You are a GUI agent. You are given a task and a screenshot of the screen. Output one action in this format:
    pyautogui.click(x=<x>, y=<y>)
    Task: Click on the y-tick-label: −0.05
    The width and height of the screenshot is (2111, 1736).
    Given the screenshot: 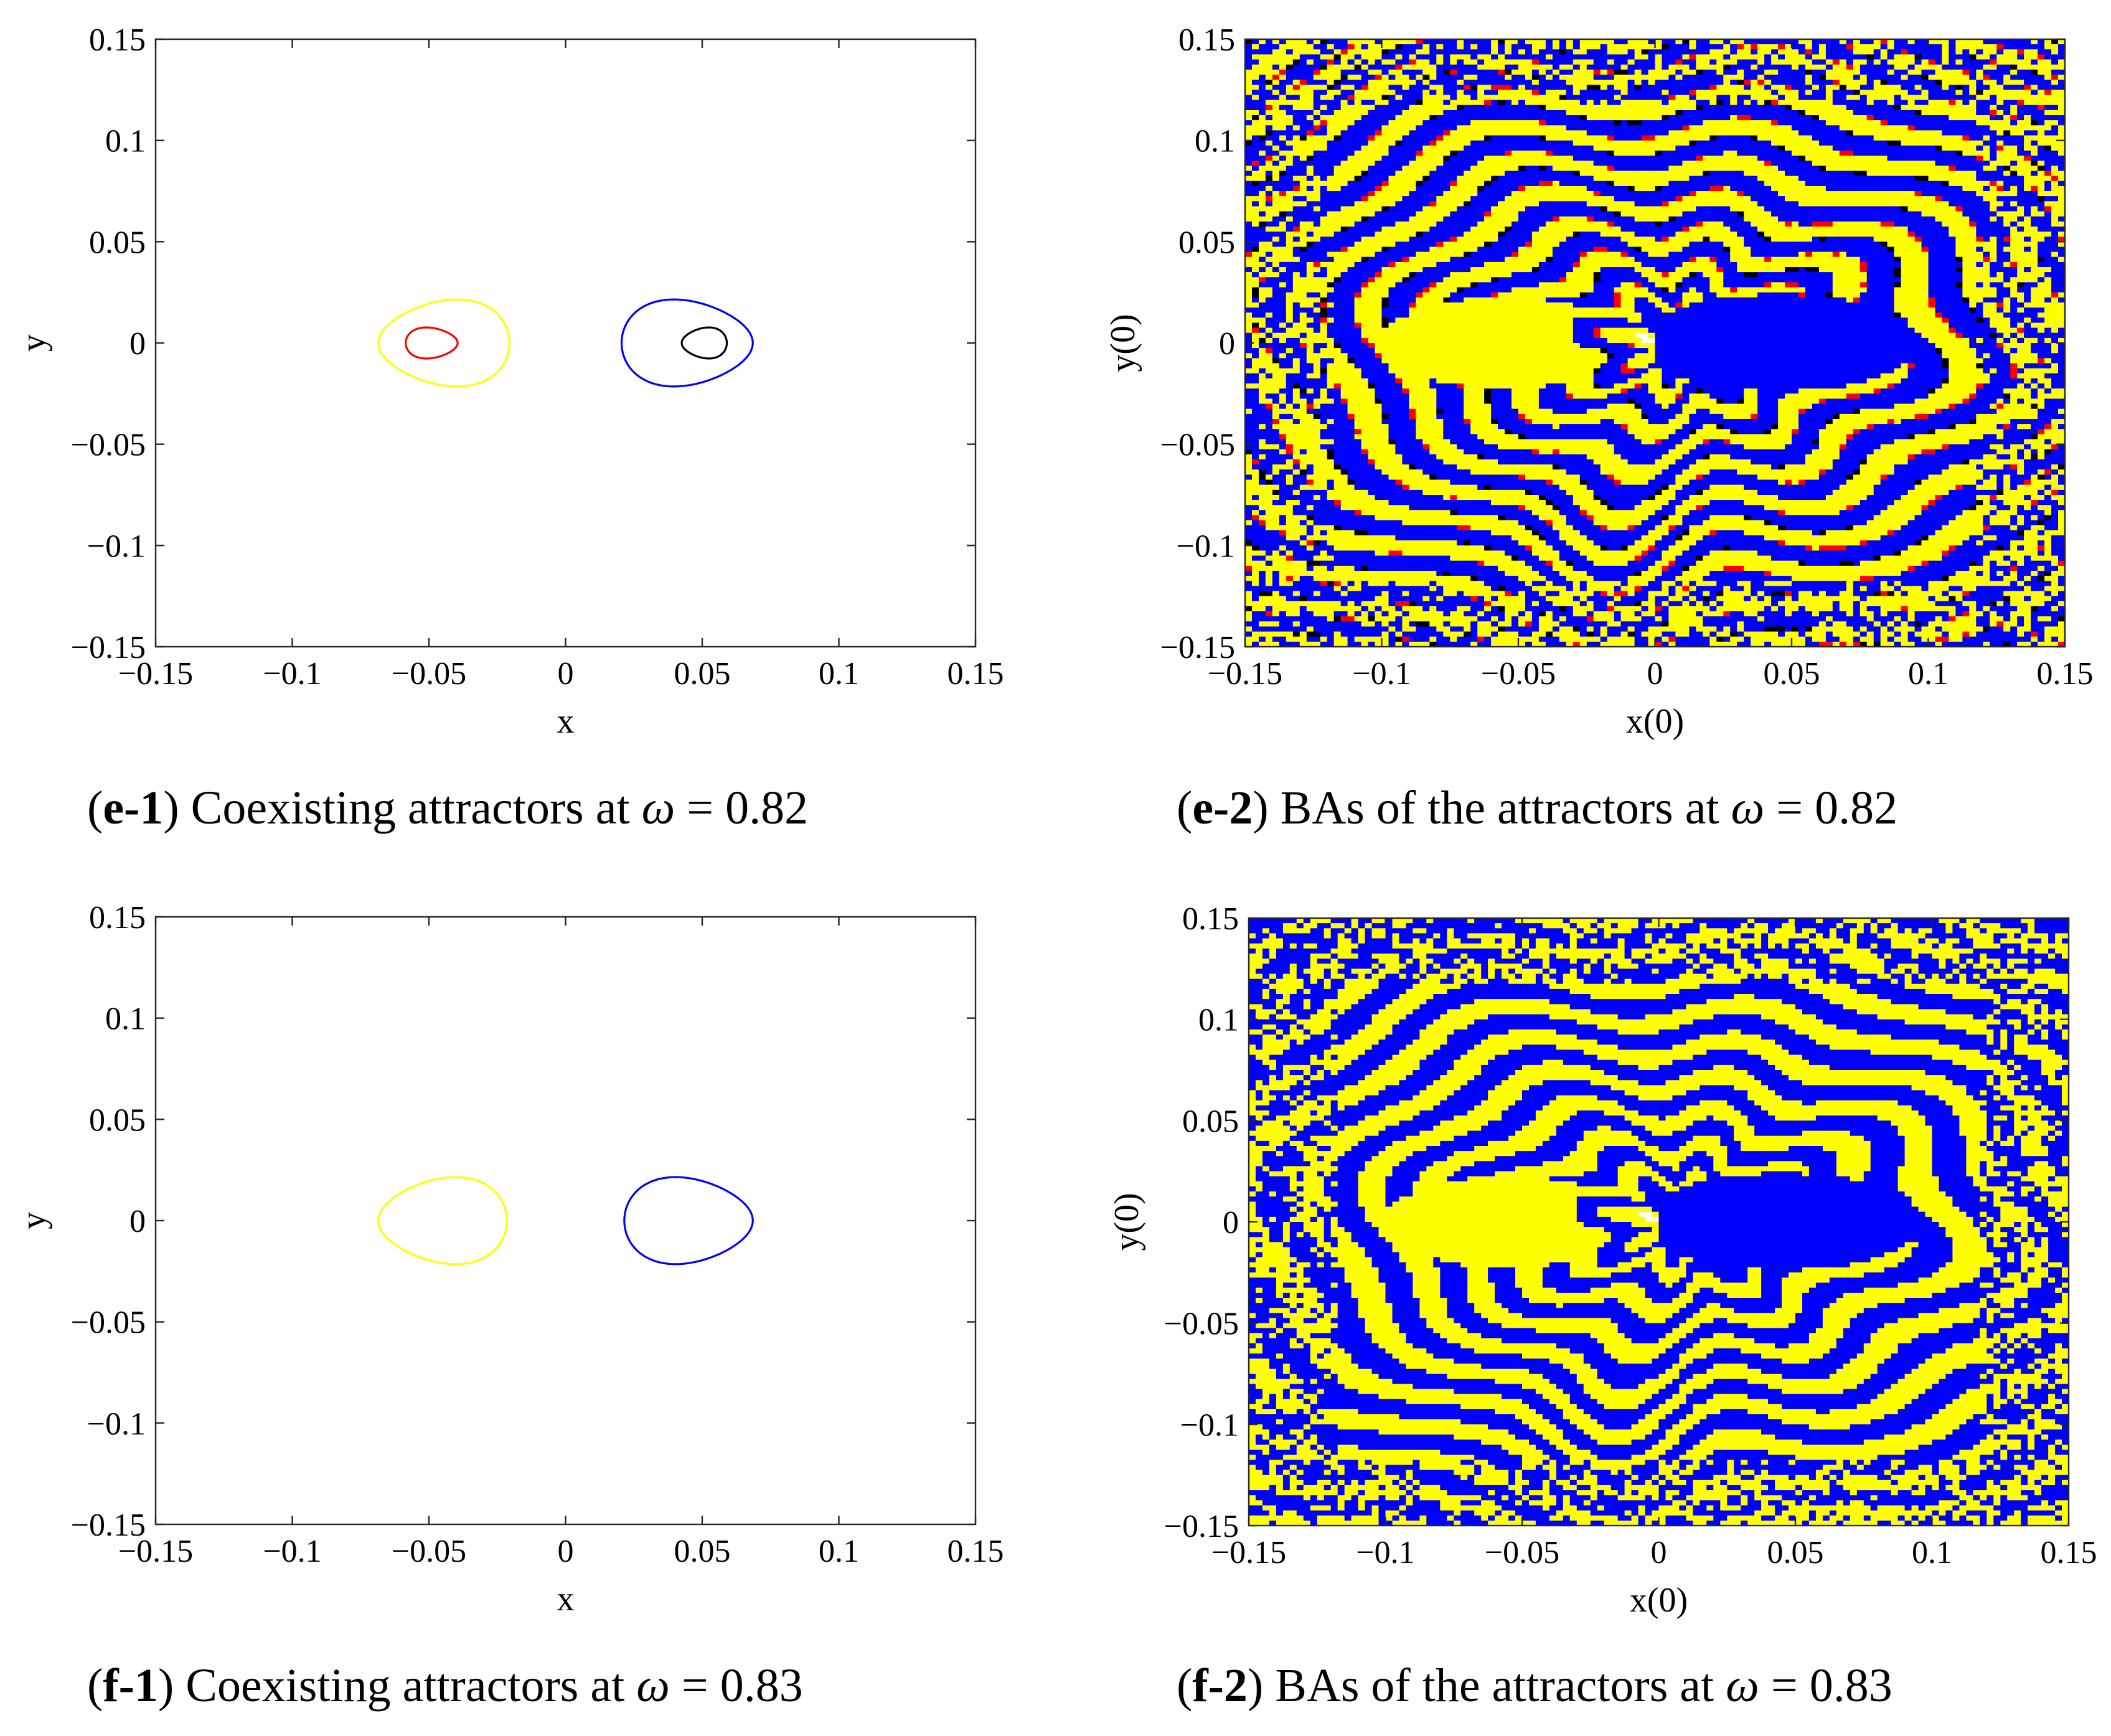 What is the action you would take?
    pyautogui.click(x=1197, y=446)
    